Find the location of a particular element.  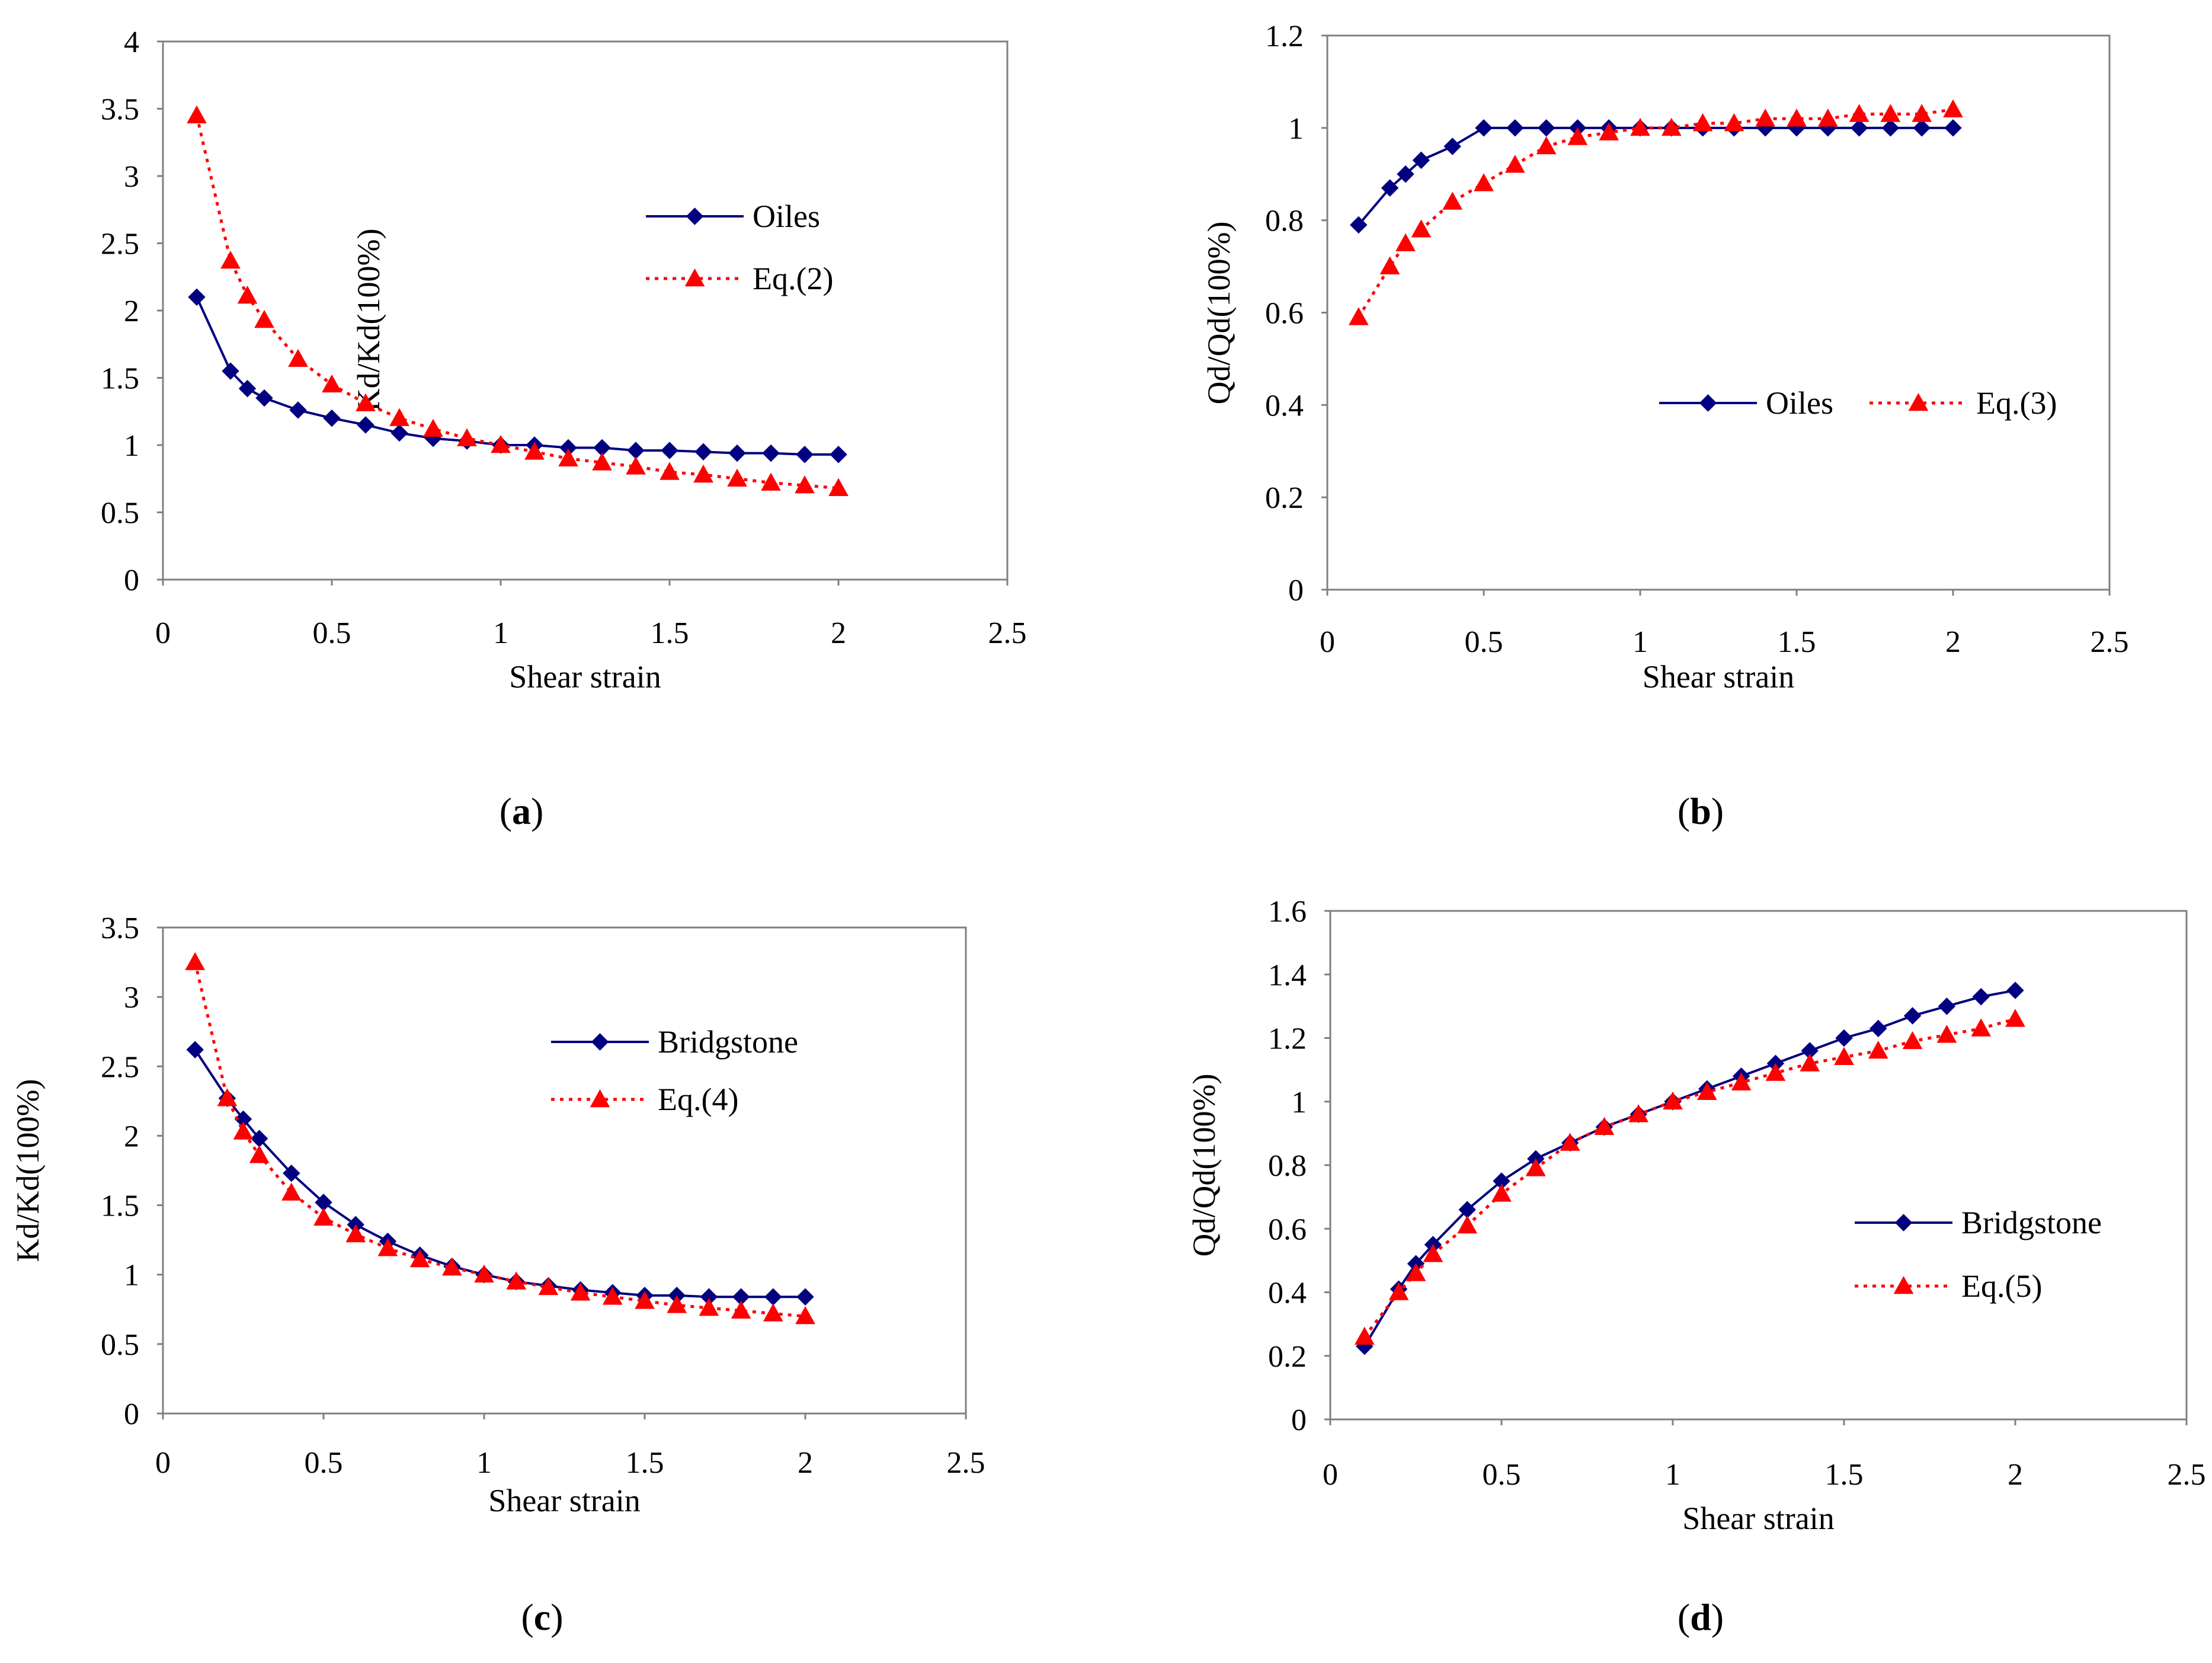

y-tick-label: 4 is located at coordinates (131, 42).